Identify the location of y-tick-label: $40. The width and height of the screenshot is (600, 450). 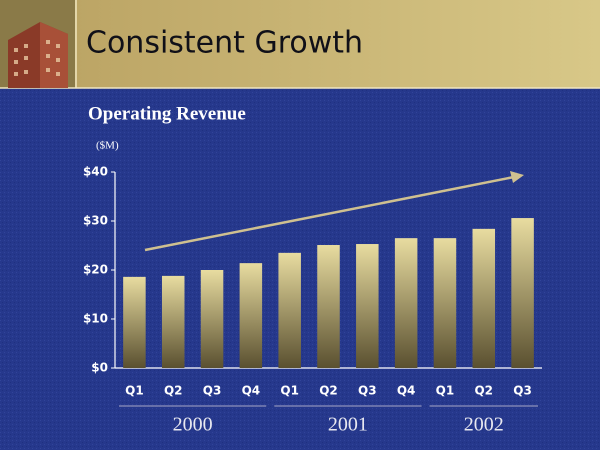
(95, 172).